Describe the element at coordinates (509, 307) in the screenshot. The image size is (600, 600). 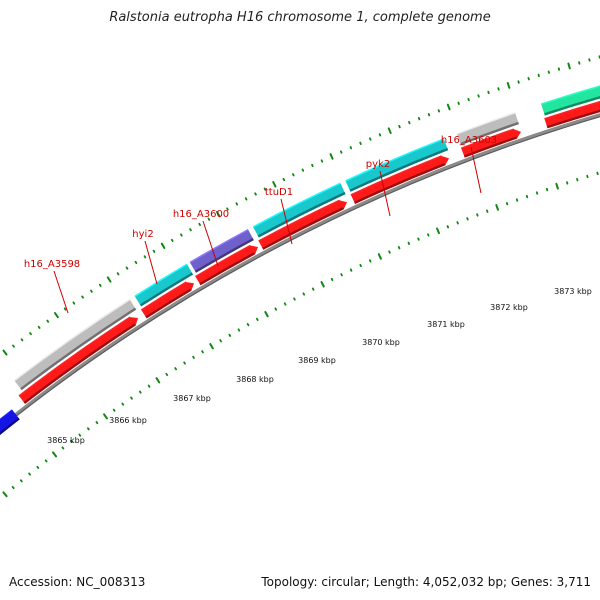
I see `scale-label: 3872 kbp` at that location.